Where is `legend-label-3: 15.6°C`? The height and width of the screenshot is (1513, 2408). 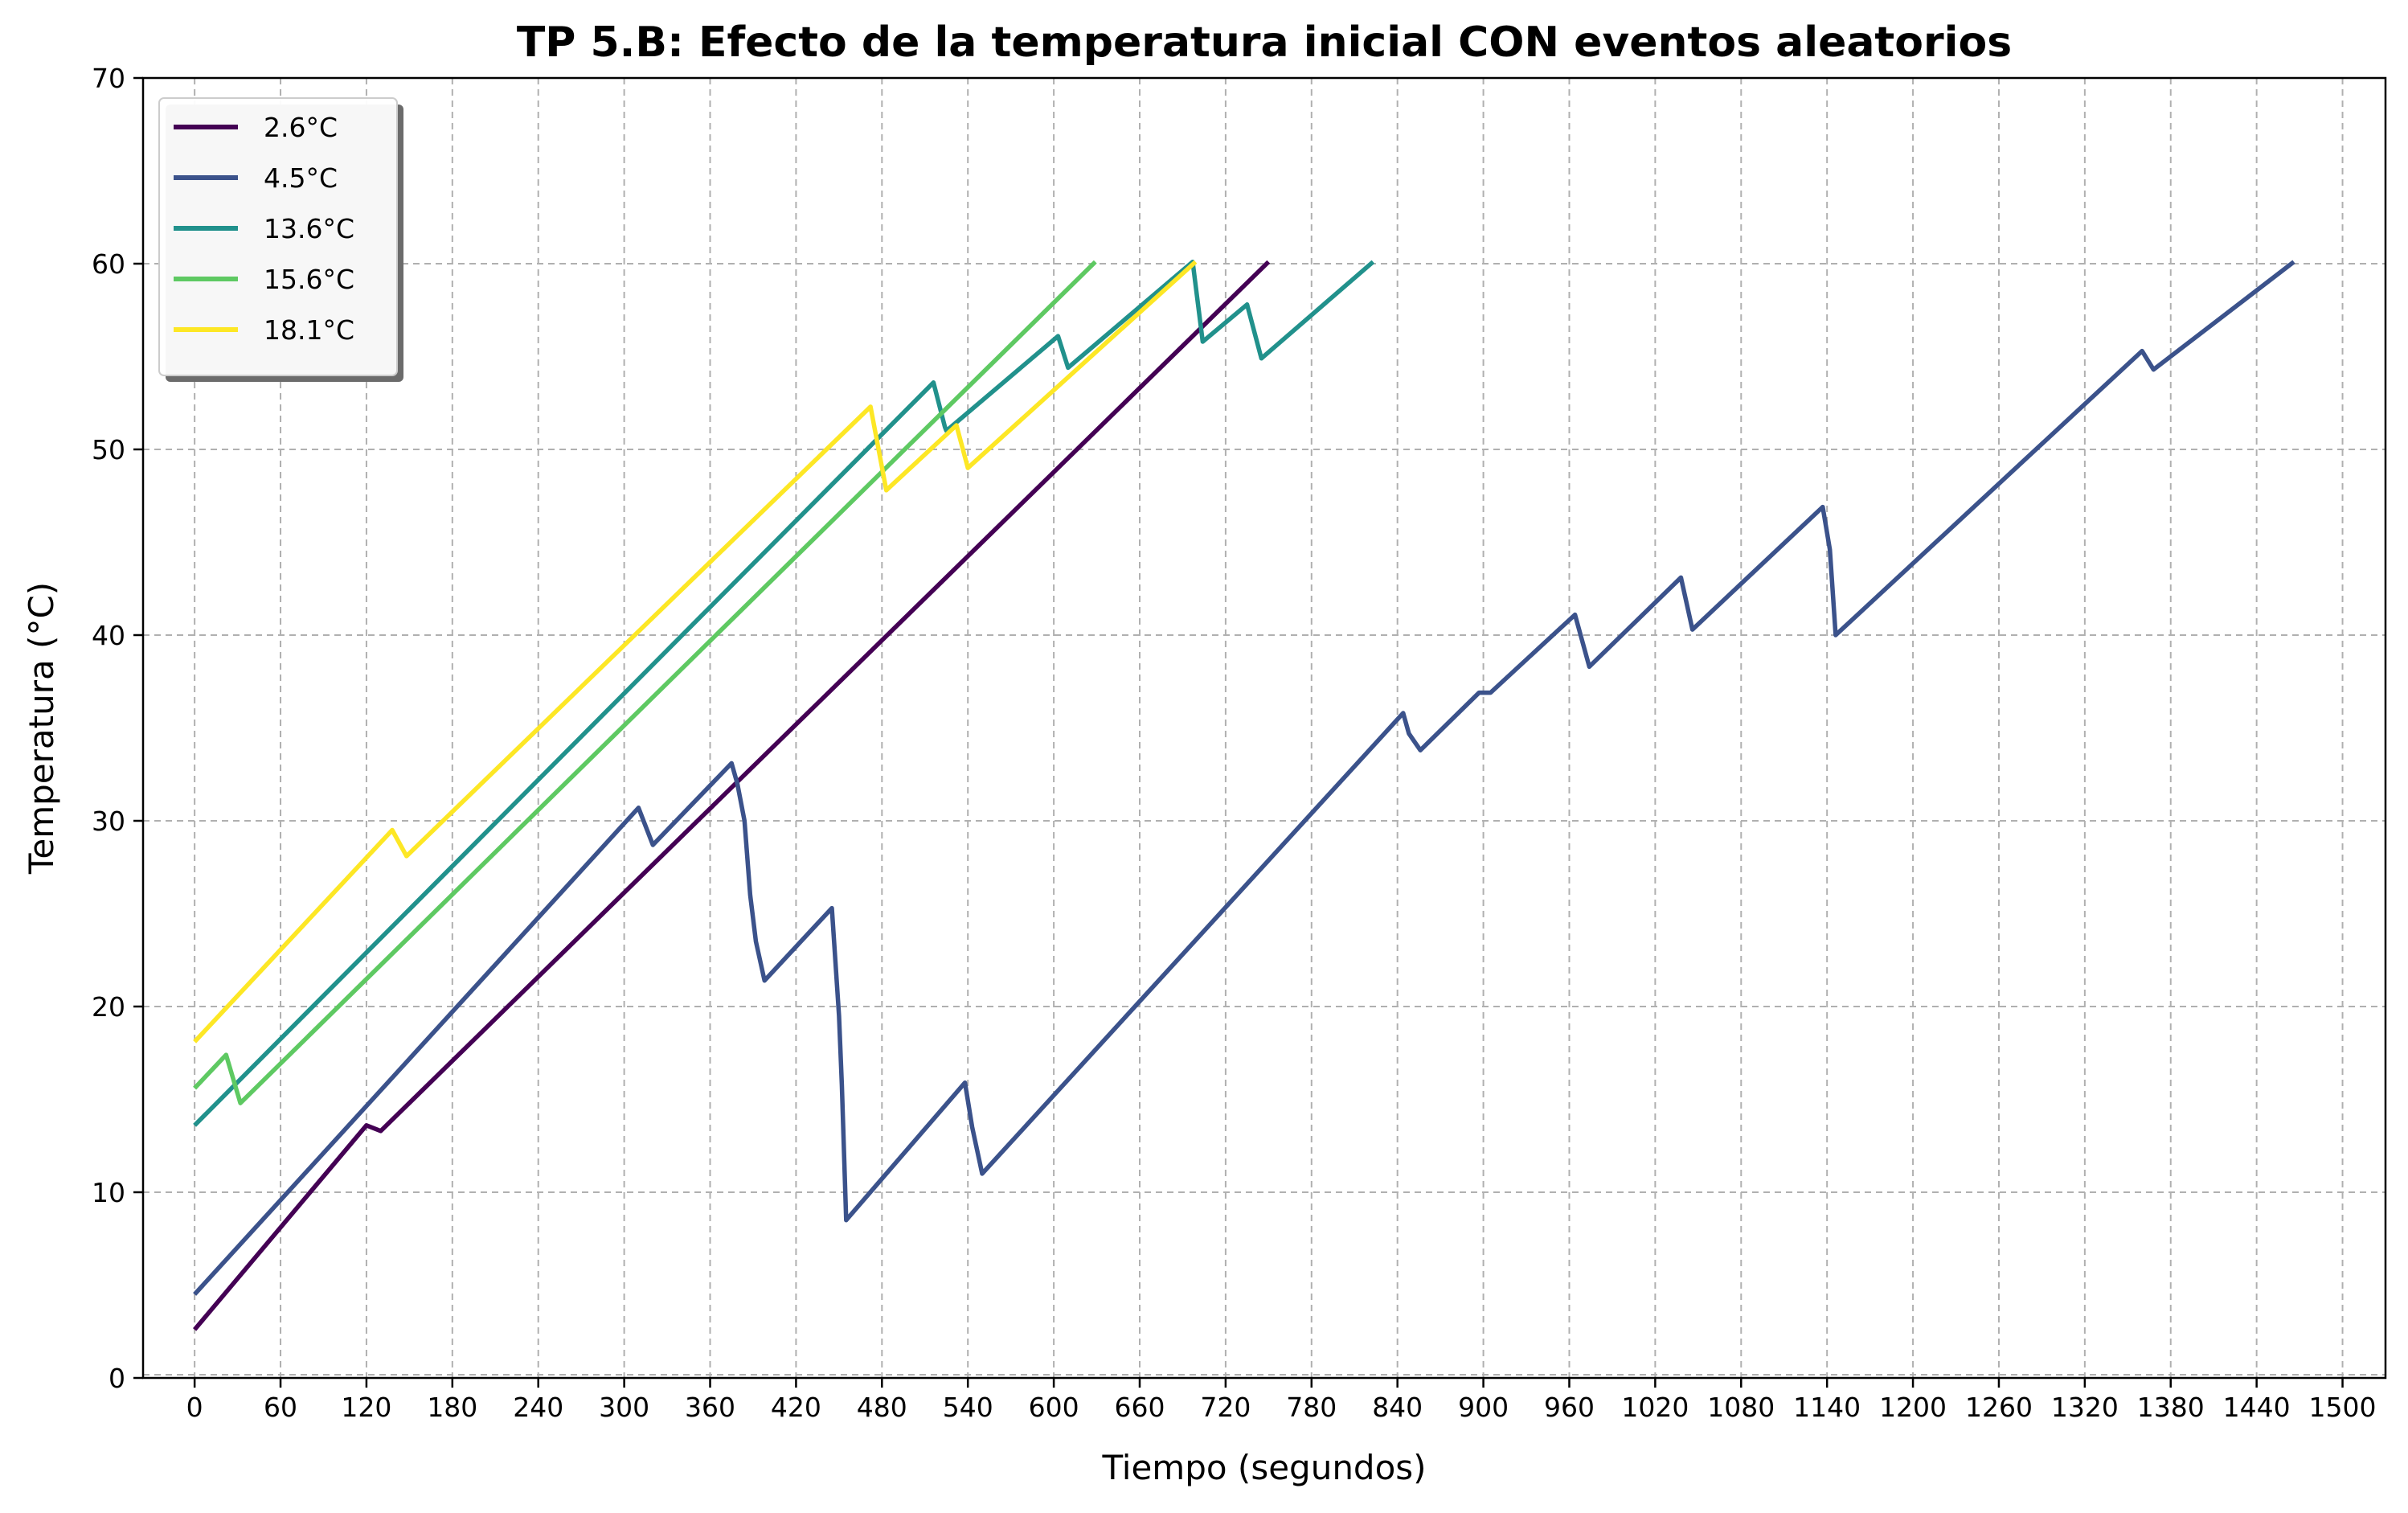
legend-label-3: 15.6°C is located at coordinates (309, 279).